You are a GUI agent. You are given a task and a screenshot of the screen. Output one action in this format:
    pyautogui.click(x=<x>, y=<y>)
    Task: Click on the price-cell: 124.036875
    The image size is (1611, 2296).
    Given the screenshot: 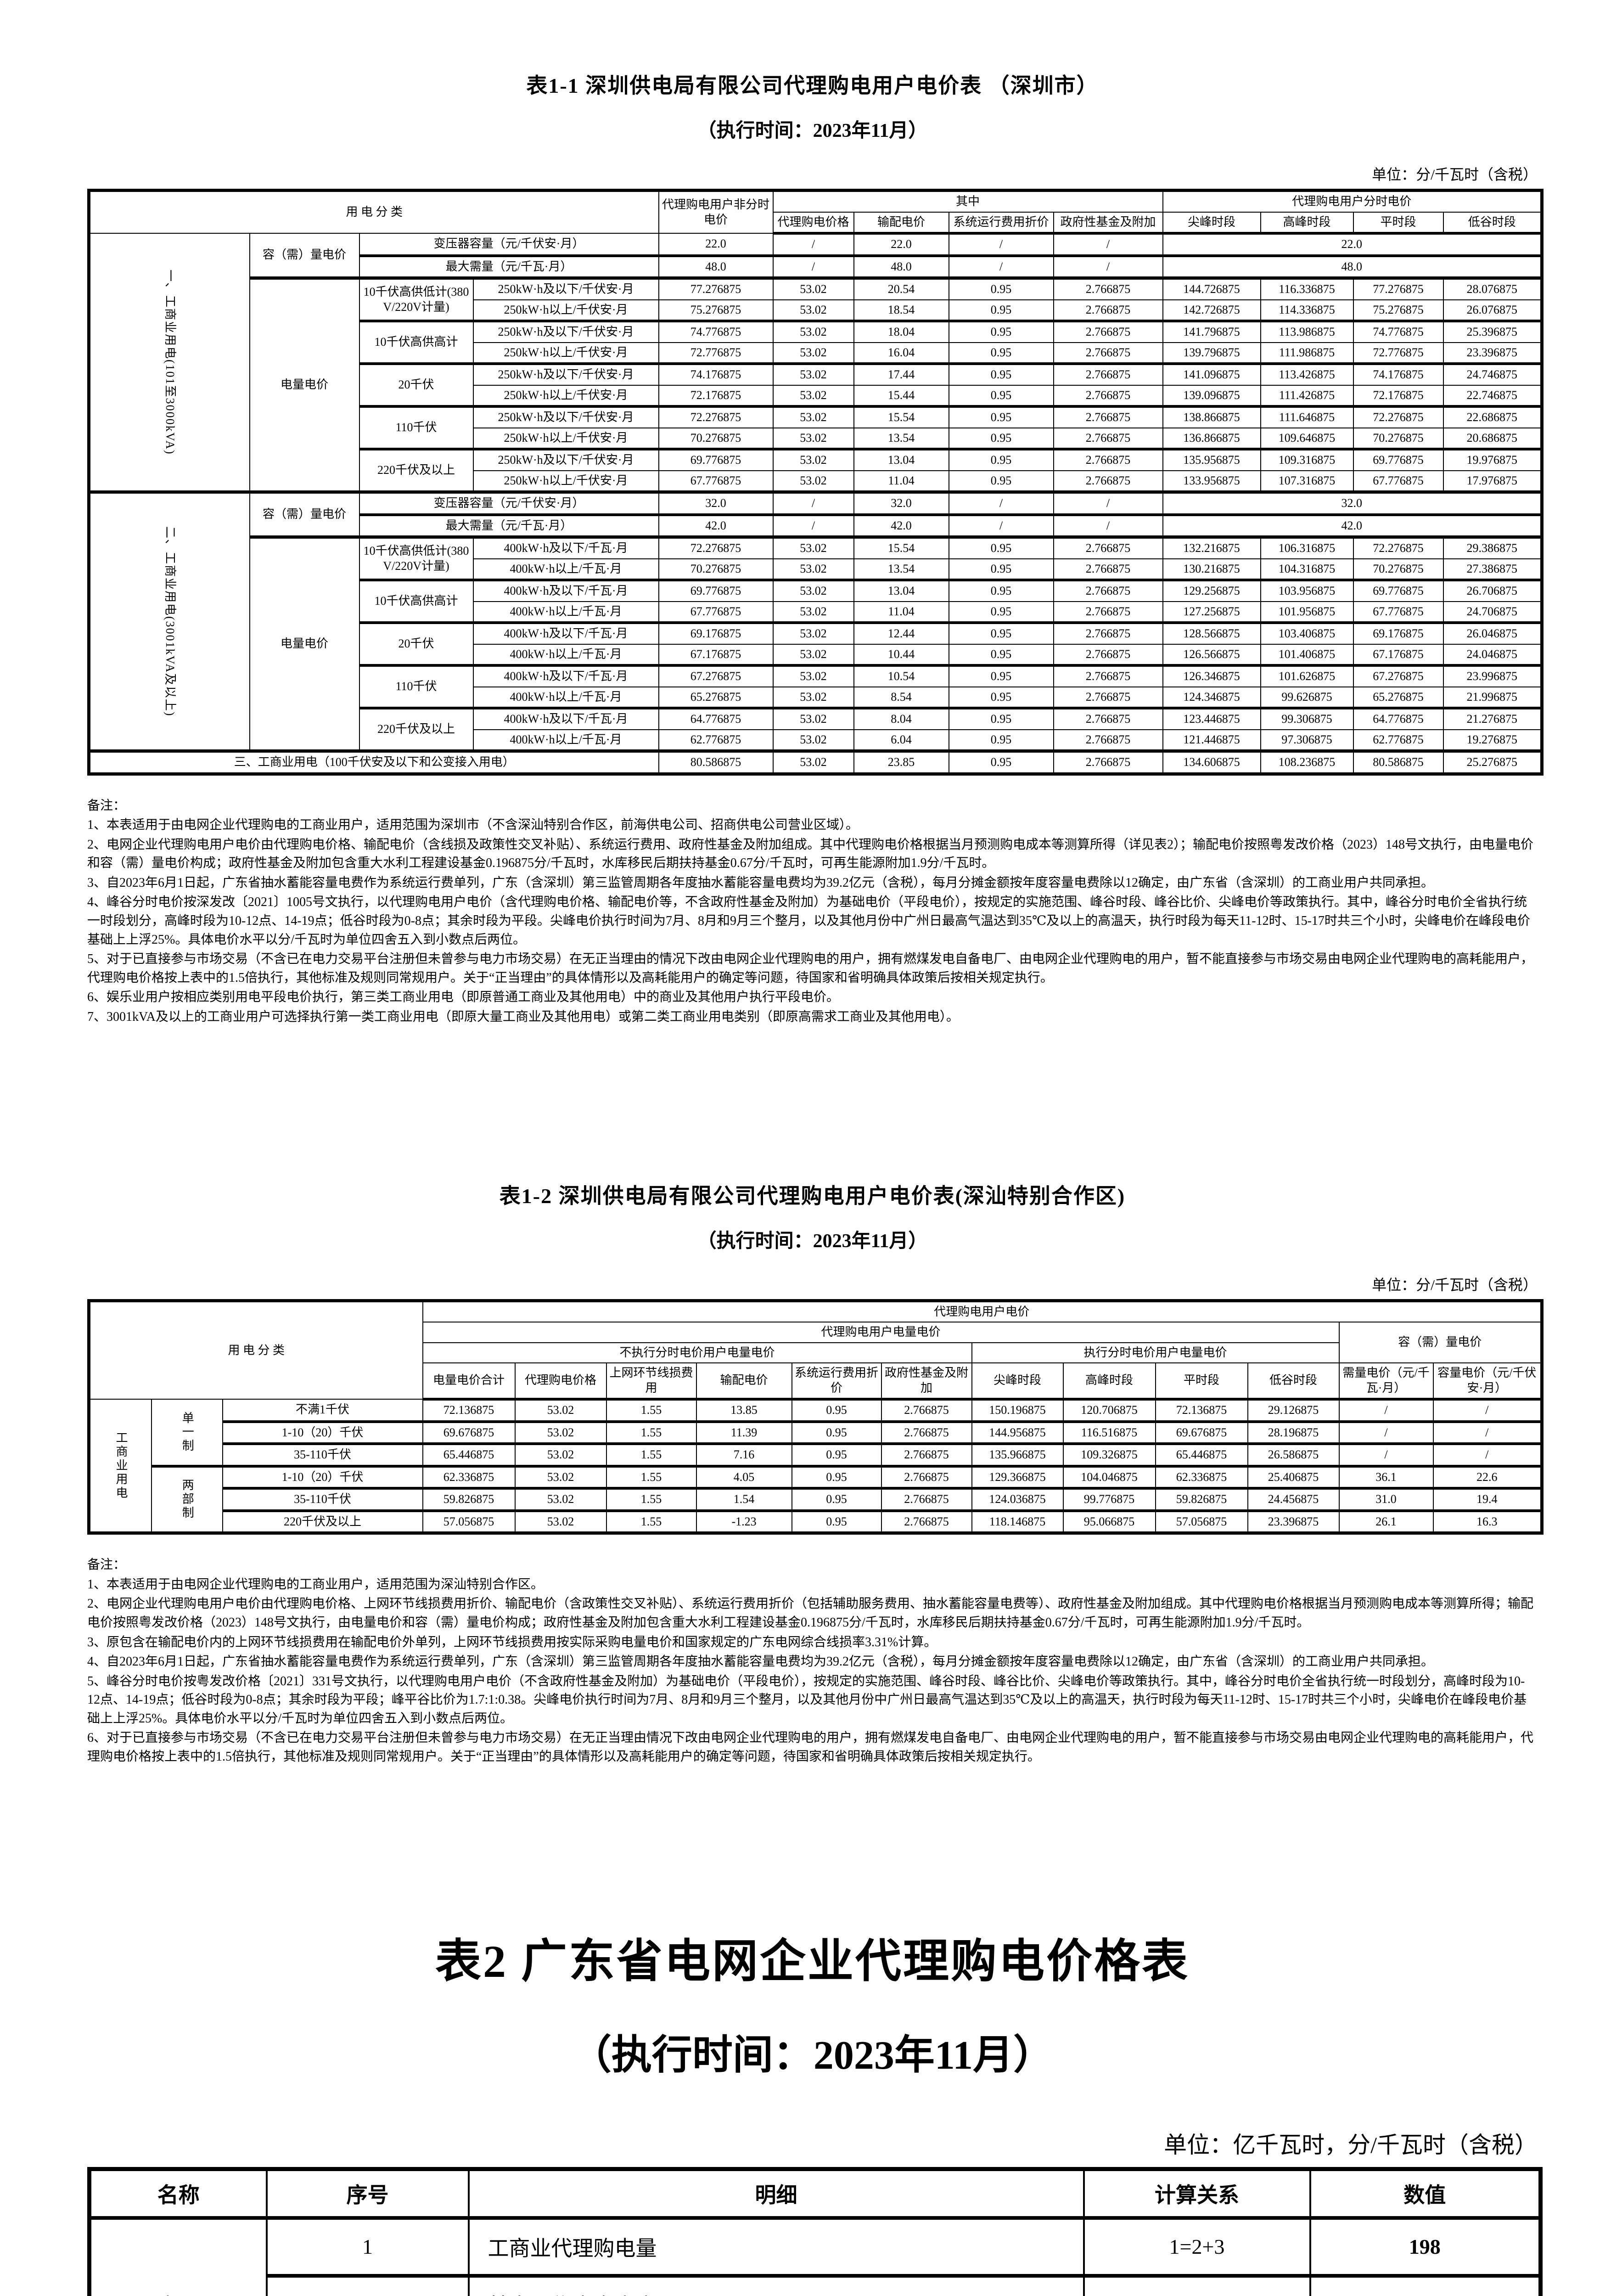 What is the action you would take?
    pyautogui.click(x=1018, y=1499)
    